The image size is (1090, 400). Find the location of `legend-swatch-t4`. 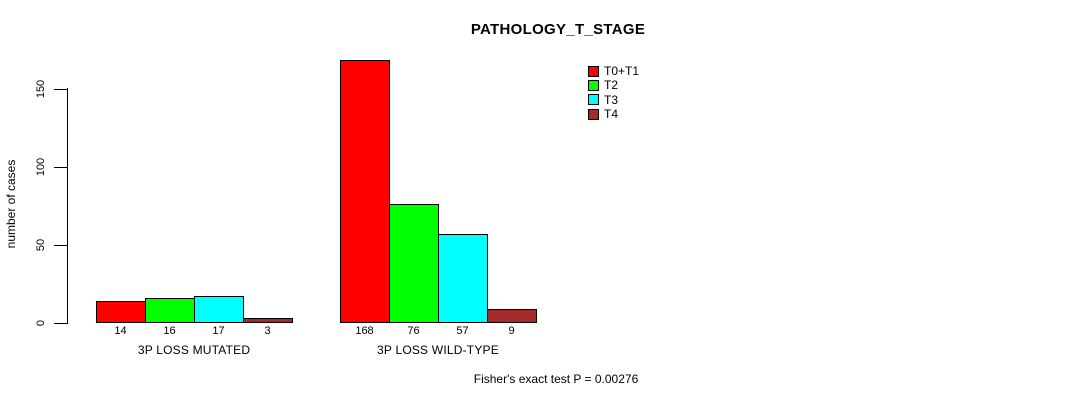

legend-swatch-t4 is located at coordinates (593, 114).